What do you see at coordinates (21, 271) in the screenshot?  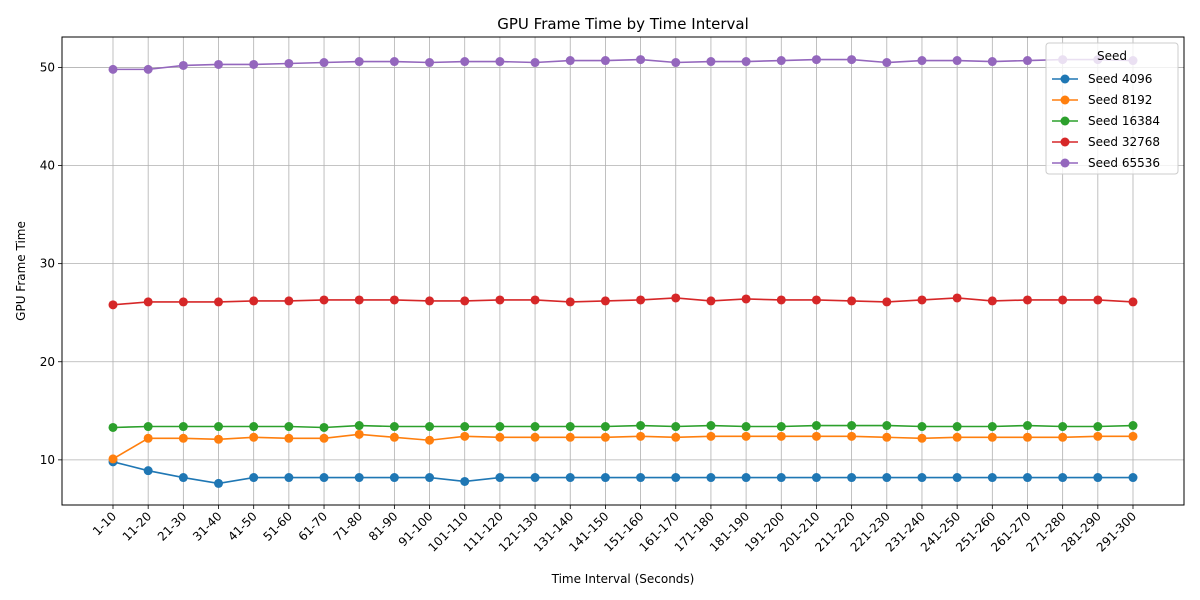 I see `y-axis-title: GPU Frame Time` at bounding box center [21, 271].